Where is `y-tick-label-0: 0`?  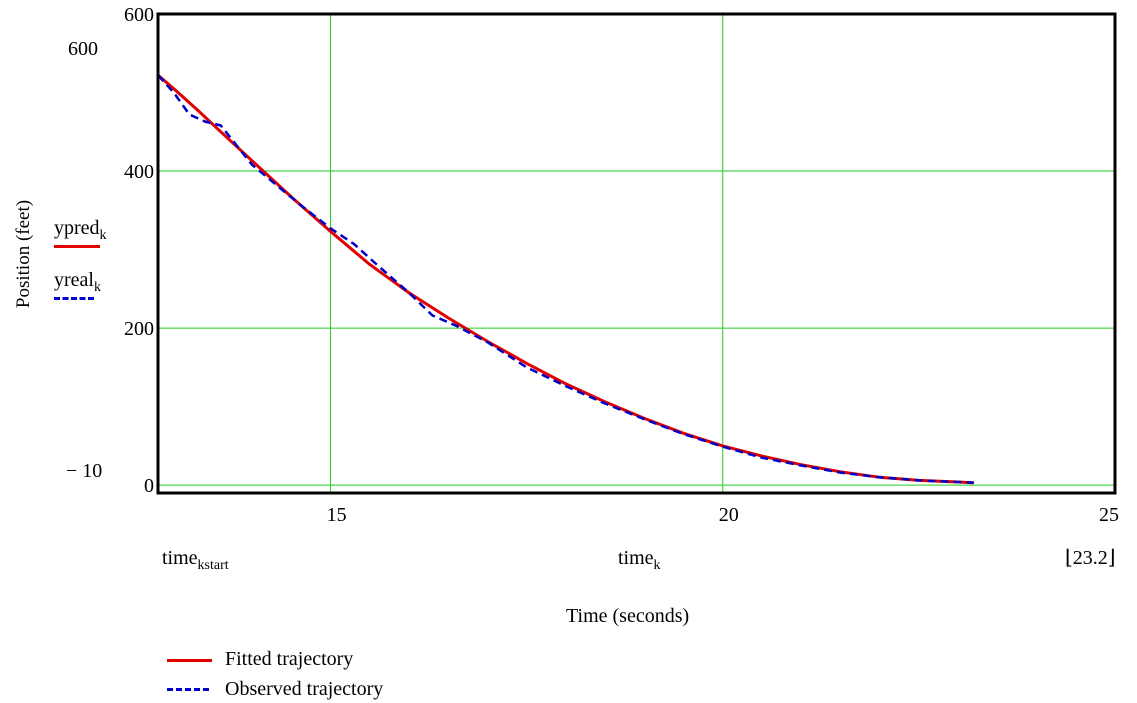
y-tick-label-0: 0 is located at coordinates (149, 486).